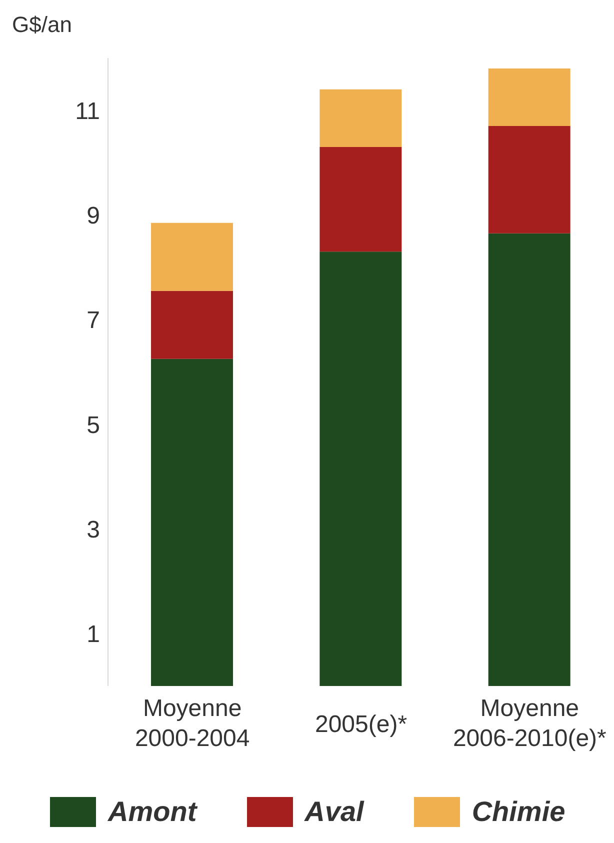 The image size is (614, 843). Describe the element at coordinates (93, 216) in the screenshot. I see `y-tick-label: 9` at that location.